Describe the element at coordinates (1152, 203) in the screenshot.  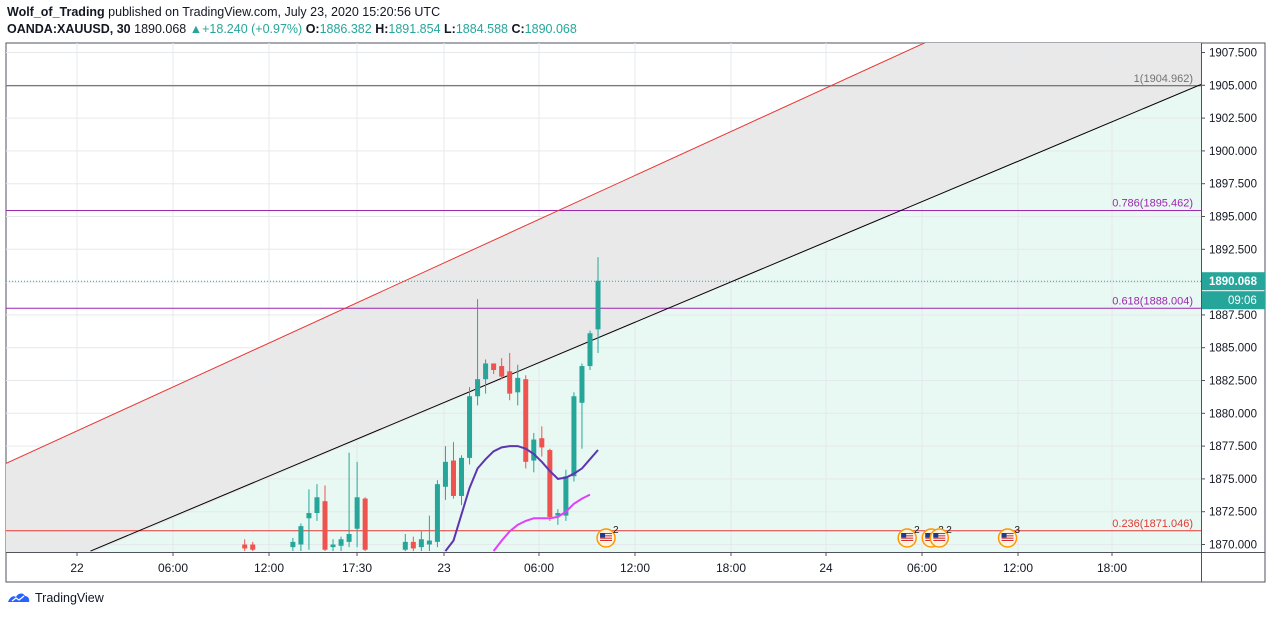
I see `fib-level-label: 0.786(1895.462)` at that location.